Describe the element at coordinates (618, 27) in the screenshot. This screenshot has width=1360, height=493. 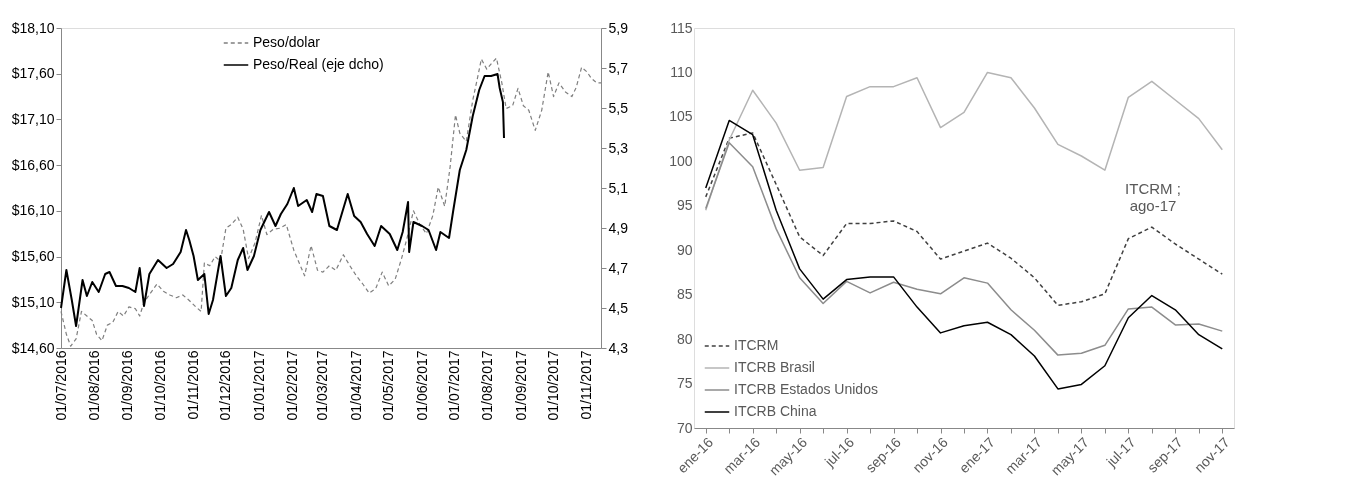
I see `y2-tick-label: 5,9` at that location.